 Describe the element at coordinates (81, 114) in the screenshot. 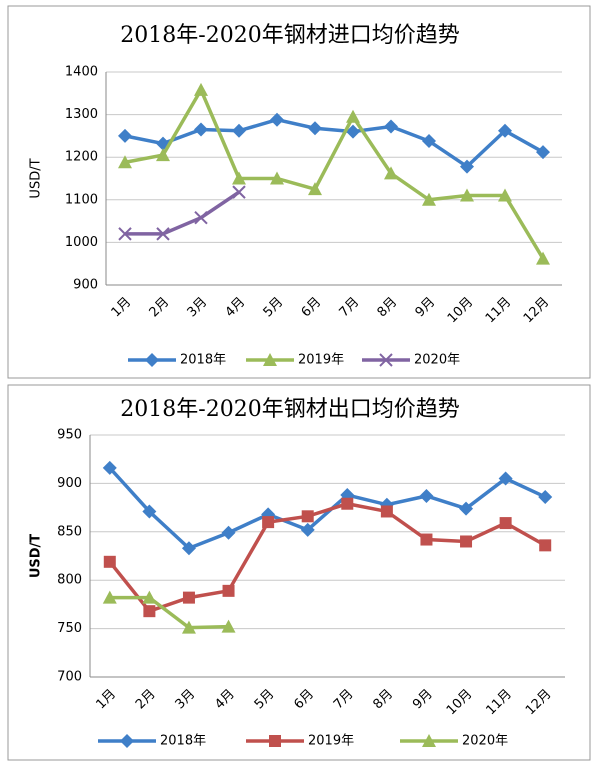

I see `y-tick-label: 1300` at that location.